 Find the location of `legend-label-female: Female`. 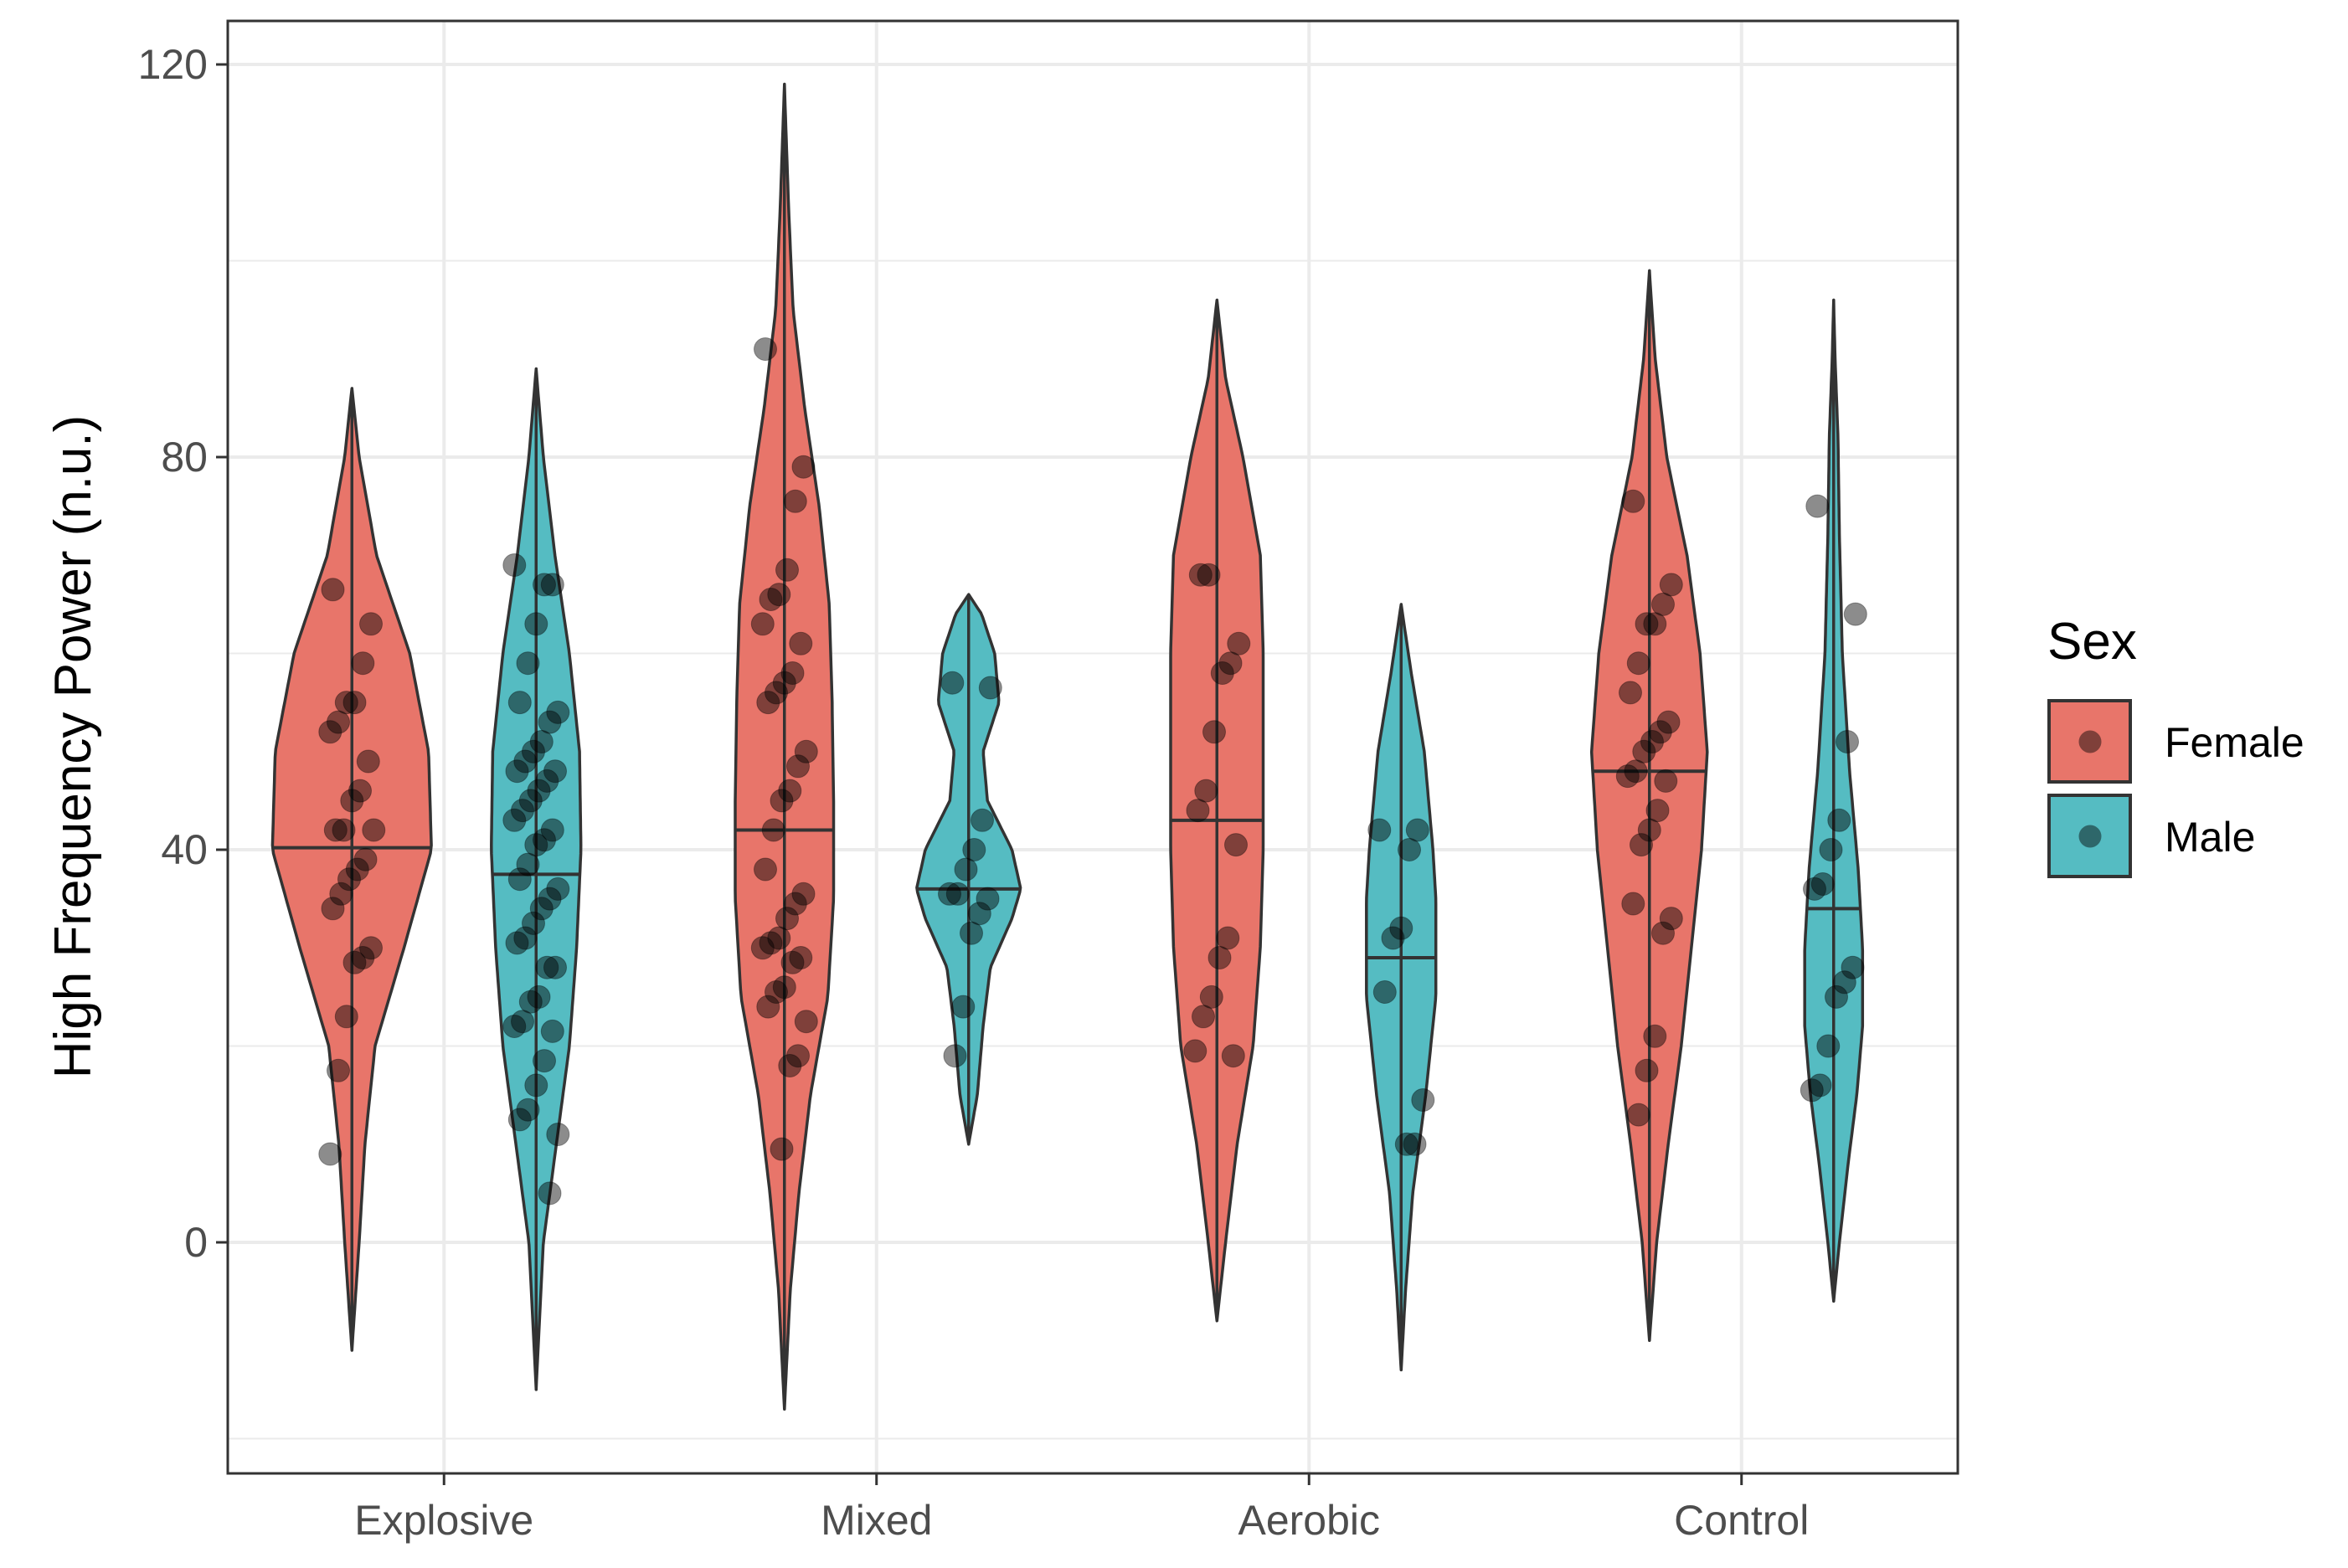

legend-label-female: Female is located at coordinates (2234, 742).